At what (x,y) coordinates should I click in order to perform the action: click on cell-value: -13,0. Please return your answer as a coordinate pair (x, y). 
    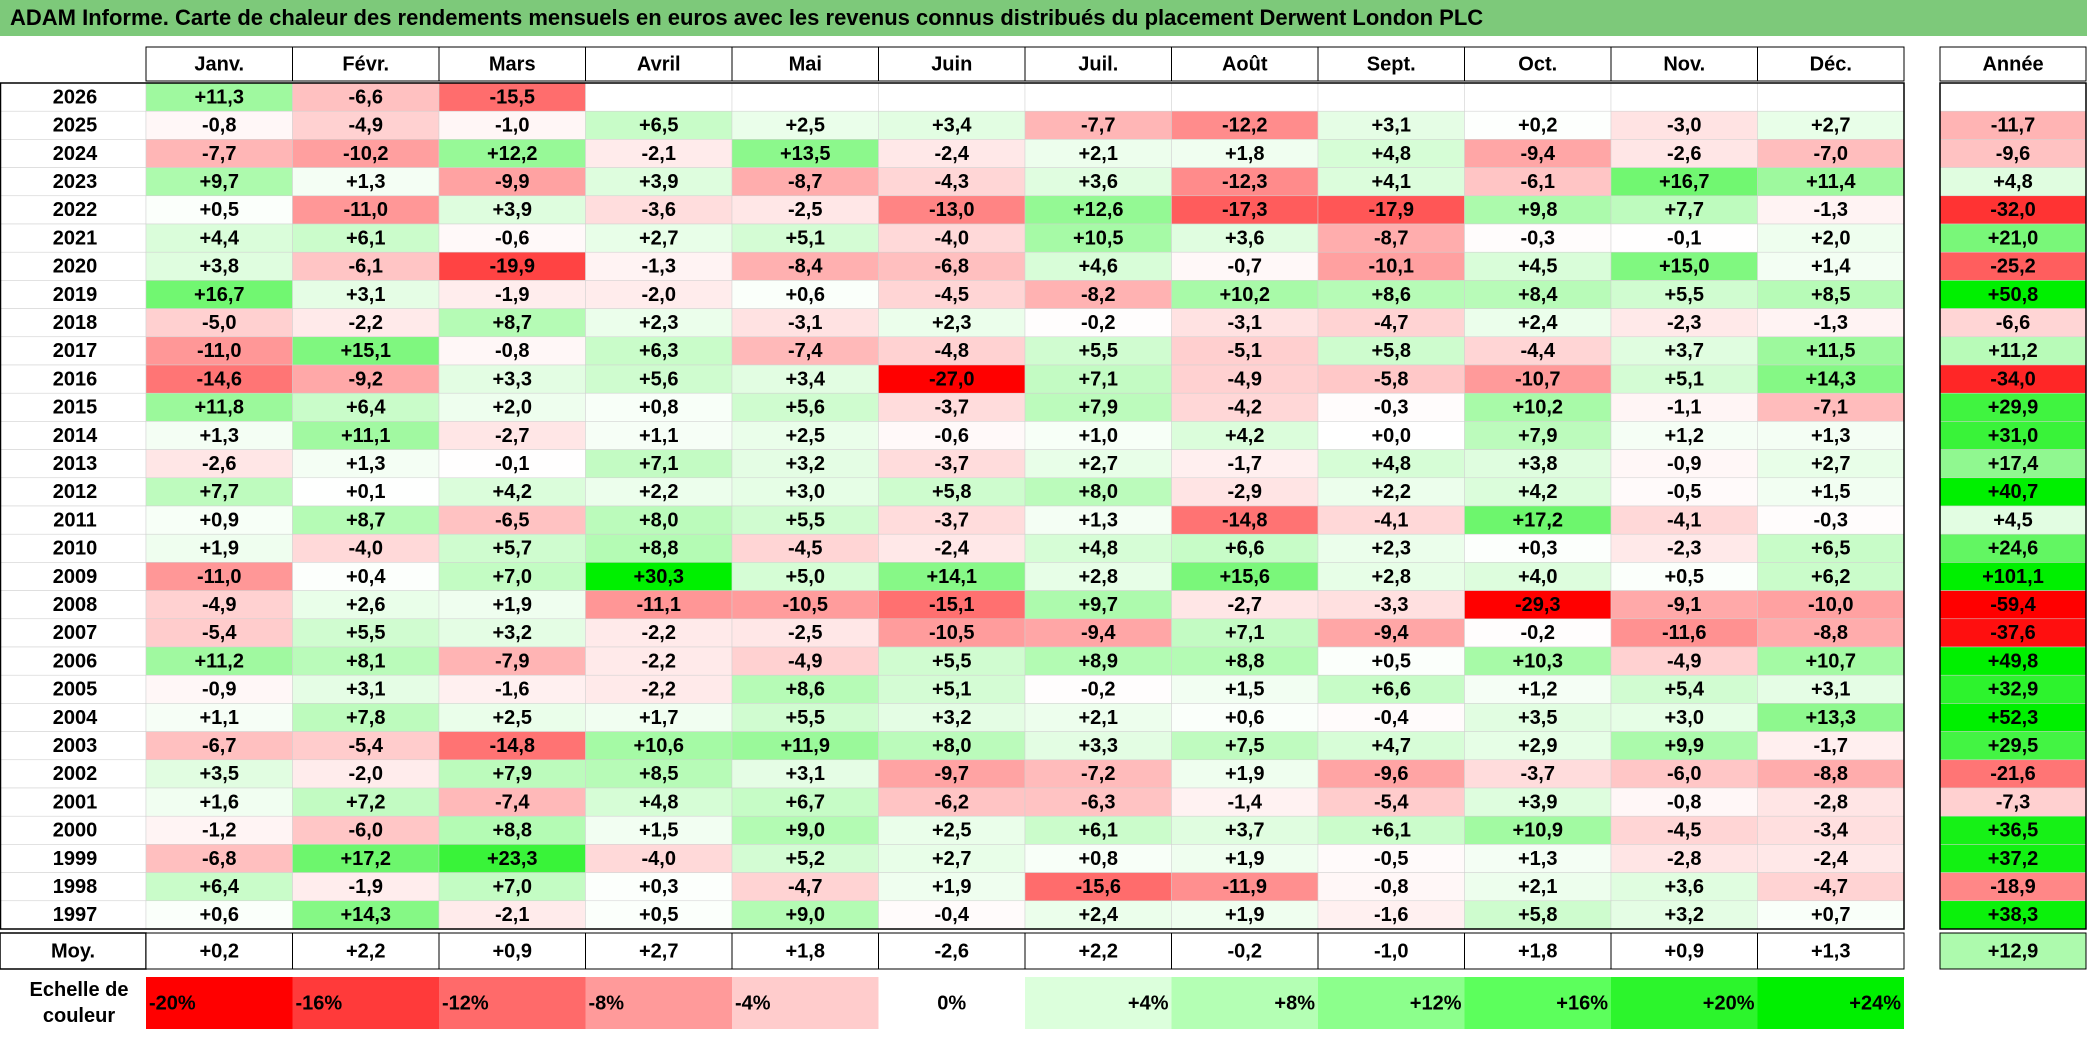
    Looking at the image, I should click on (952, 210).